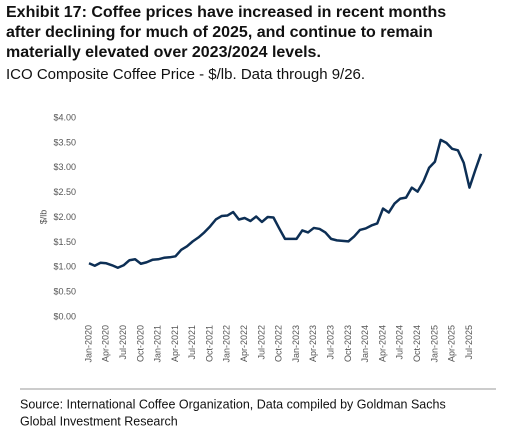 The width and height of the screenshot is (511, 434). Describe the element at coordinates (382, 343) in the screenshot. I see `x-tick-label: Apr-2024` at that location.